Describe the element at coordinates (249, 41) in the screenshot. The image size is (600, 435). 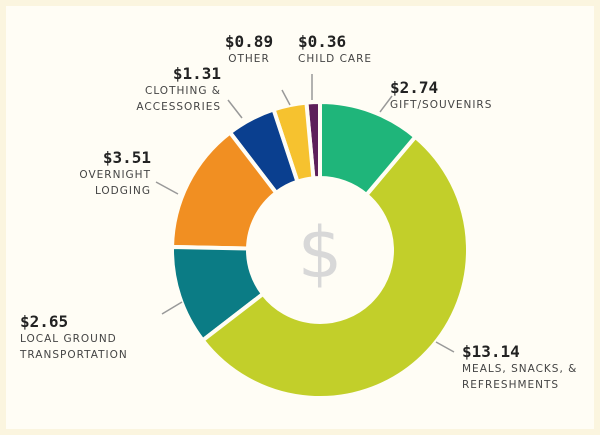
I see `value-label: $0.89` at that location.